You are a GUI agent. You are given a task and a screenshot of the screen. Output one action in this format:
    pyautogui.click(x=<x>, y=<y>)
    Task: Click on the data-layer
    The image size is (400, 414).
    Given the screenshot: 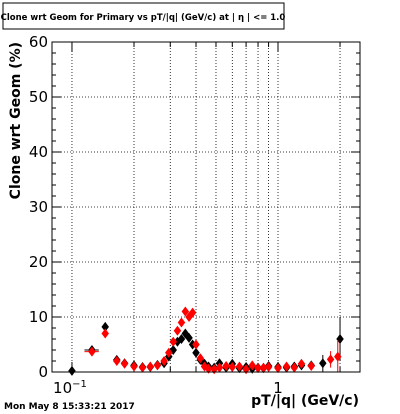 What is the action you would take?
    pyautogui.click(x=206, y=341)
    